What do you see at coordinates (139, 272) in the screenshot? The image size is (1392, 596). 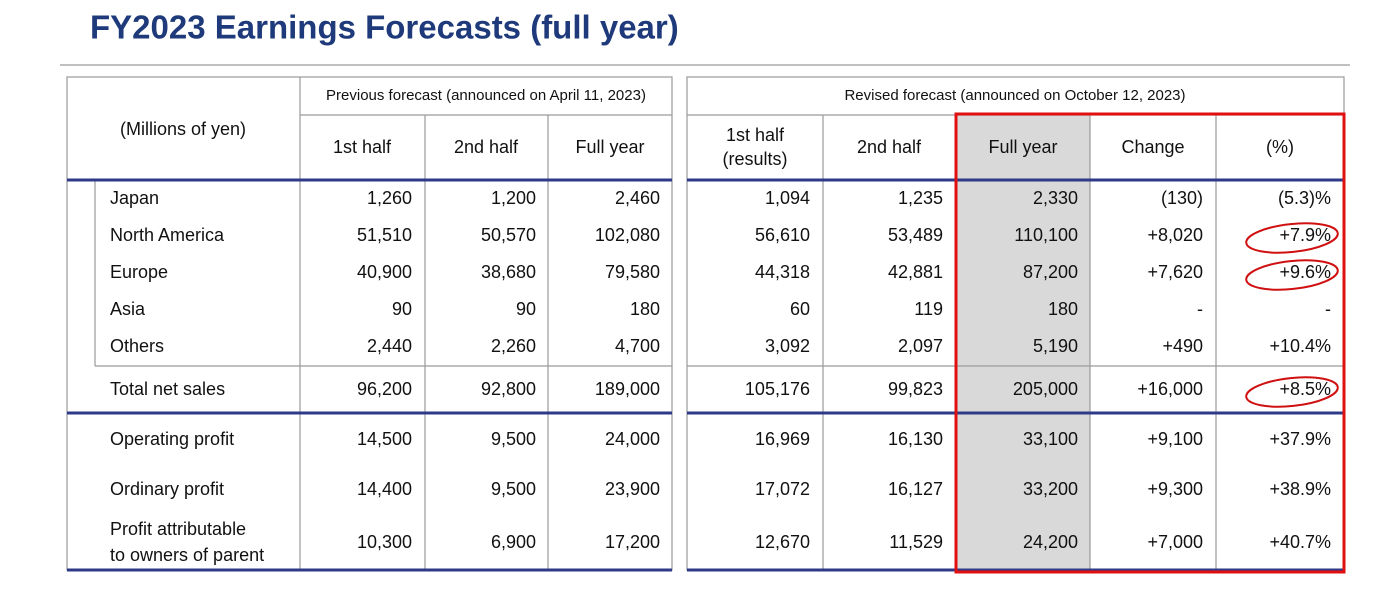 I see `row-label: Europe` at bounding box center [139, 272].